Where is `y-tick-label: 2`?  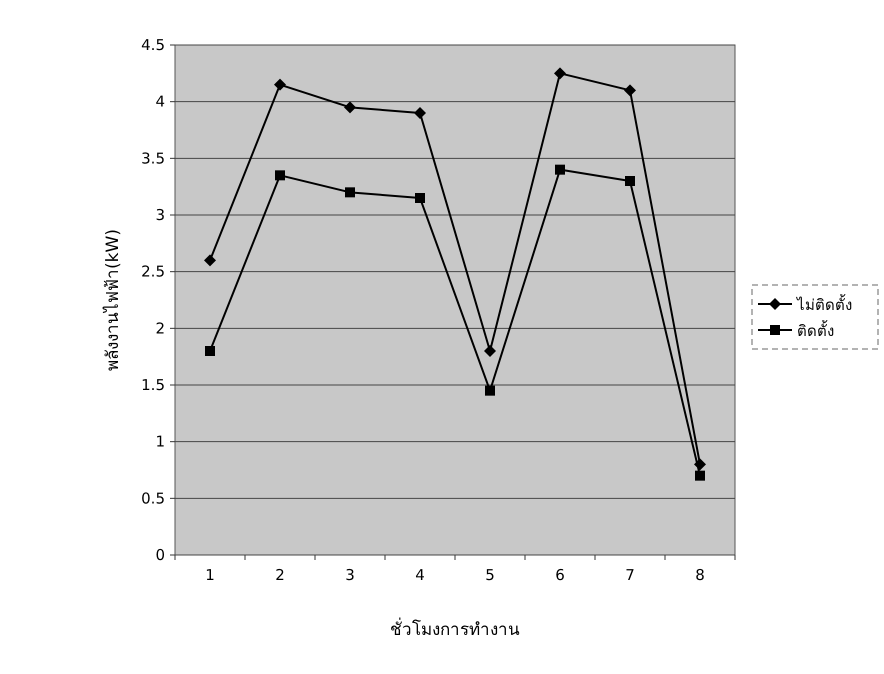 y-tick-label: 2 is located at coordinates (160, 328).